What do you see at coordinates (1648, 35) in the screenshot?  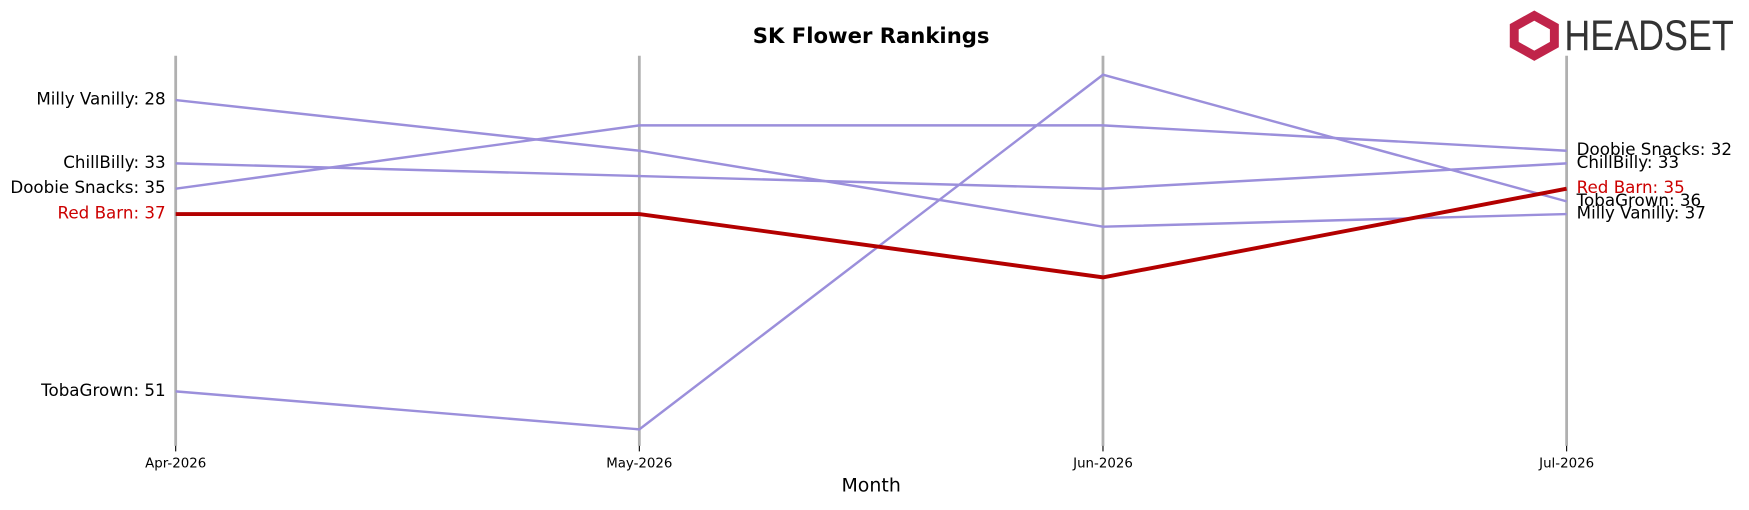 I see `logo-text: HEADSET` at bounding box center [1648, 35].